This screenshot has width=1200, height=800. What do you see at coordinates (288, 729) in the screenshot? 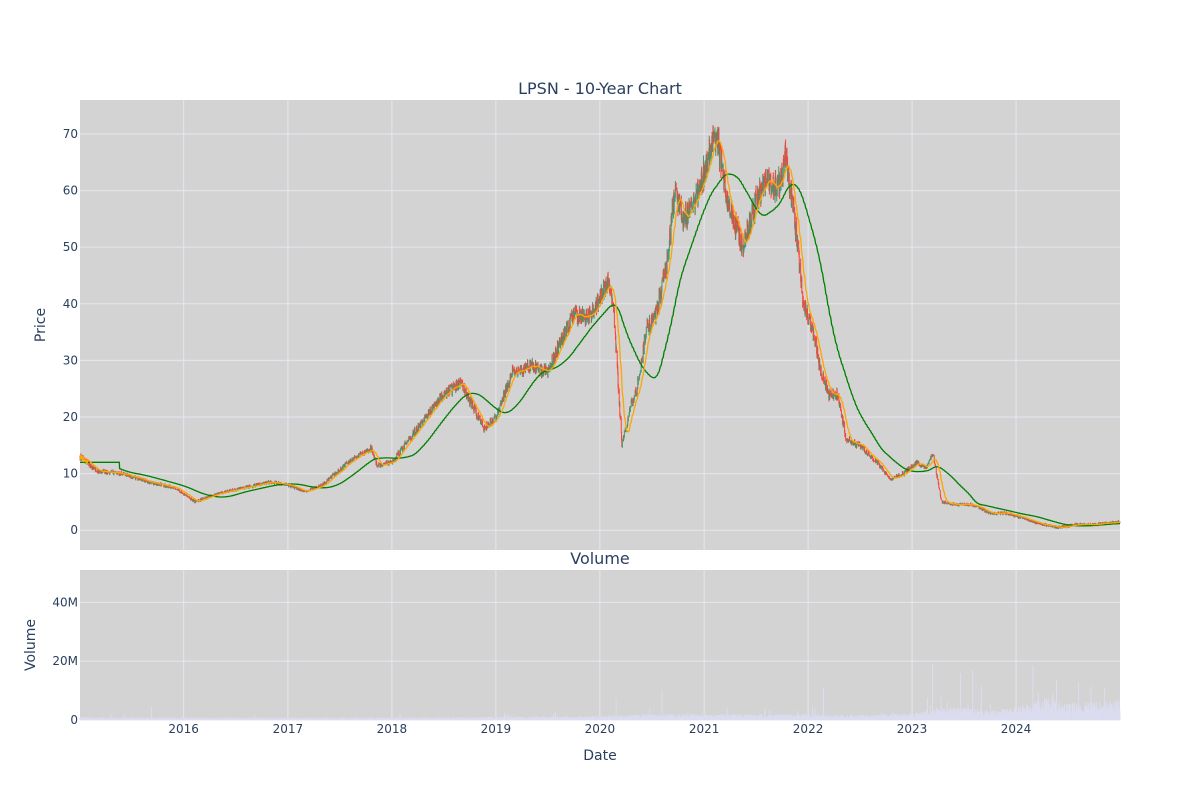
I see `x-tick-label: 2017` at bounding box center [288, 729].